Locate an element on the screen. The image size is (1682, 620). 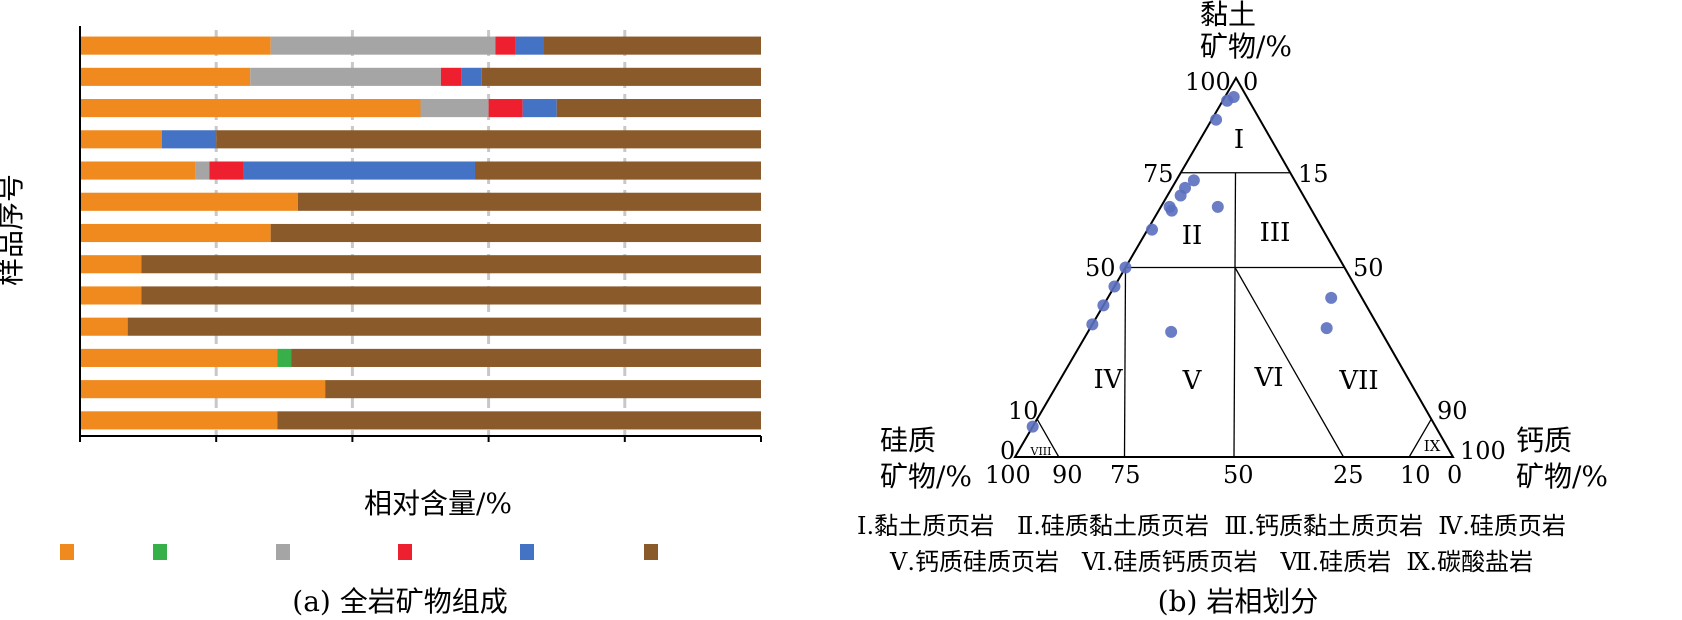
region-VI: VI is located at coordinates (1268, 378).